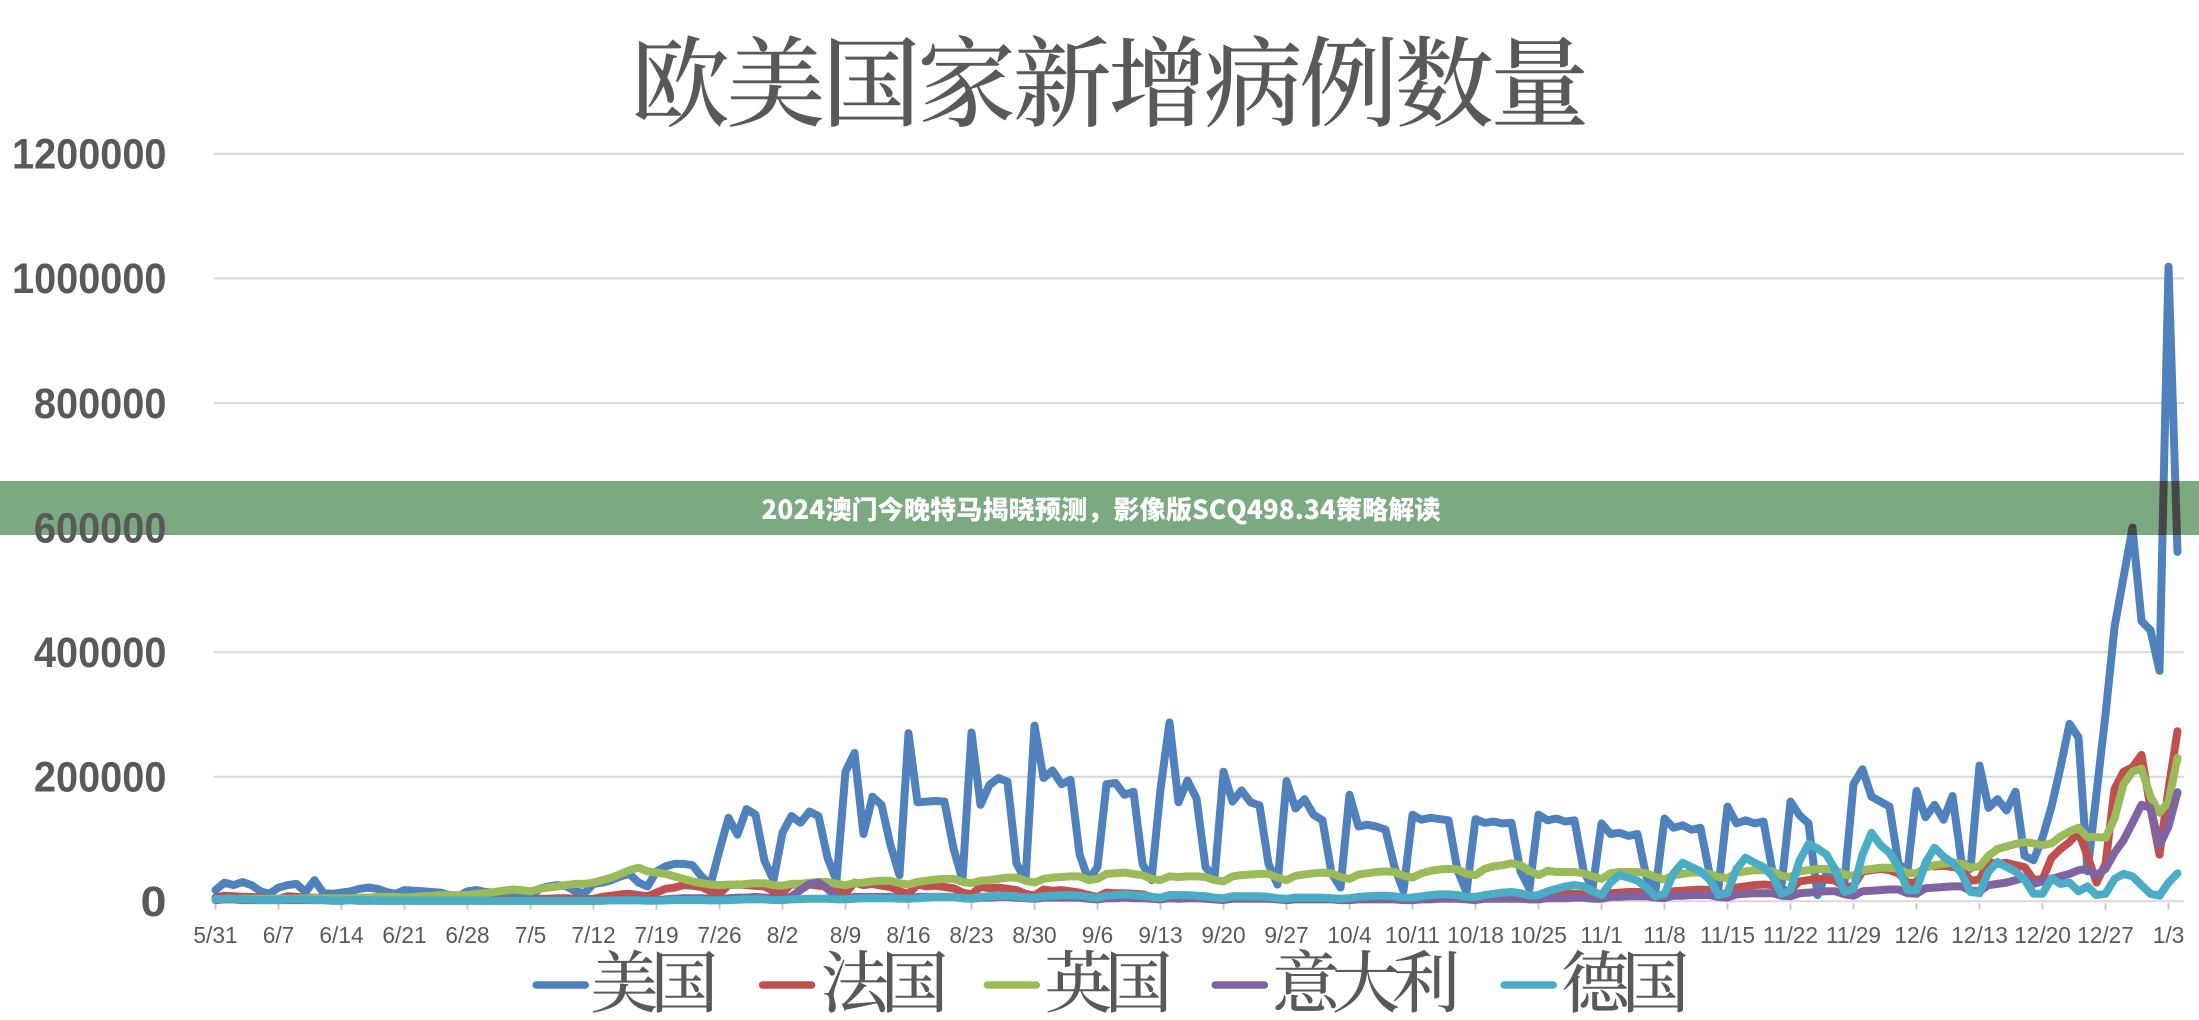 Image resolution: width=2199 pixels, height=1020 pixels. Describe the element at coordinates (100, 778) in the screenshot. I see `svg-text: 200000` at that location.